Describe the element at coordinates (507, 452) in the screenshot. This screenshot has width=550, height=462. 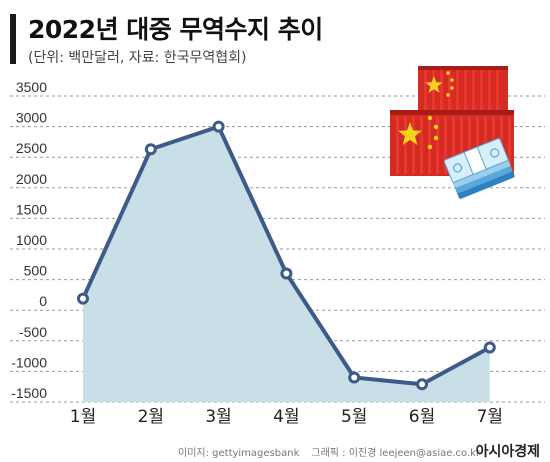
I see `brand-logo: 아시아경제` at that location.